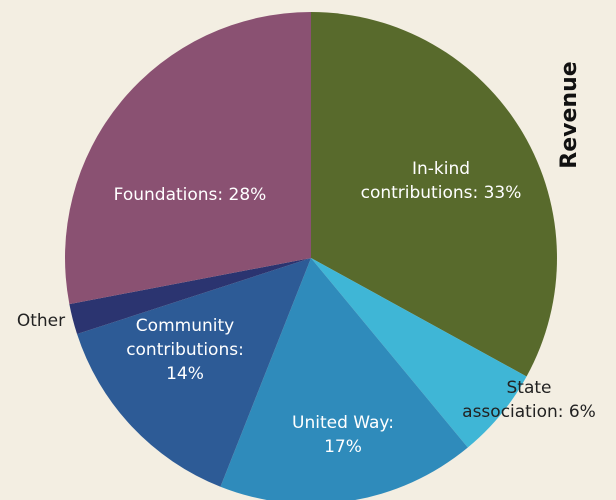  Describe the element at coordinates (441, 181) in the screenshot. I see `slice-label-in-kind-contributions: In-kind contributions: 33%` at that location.